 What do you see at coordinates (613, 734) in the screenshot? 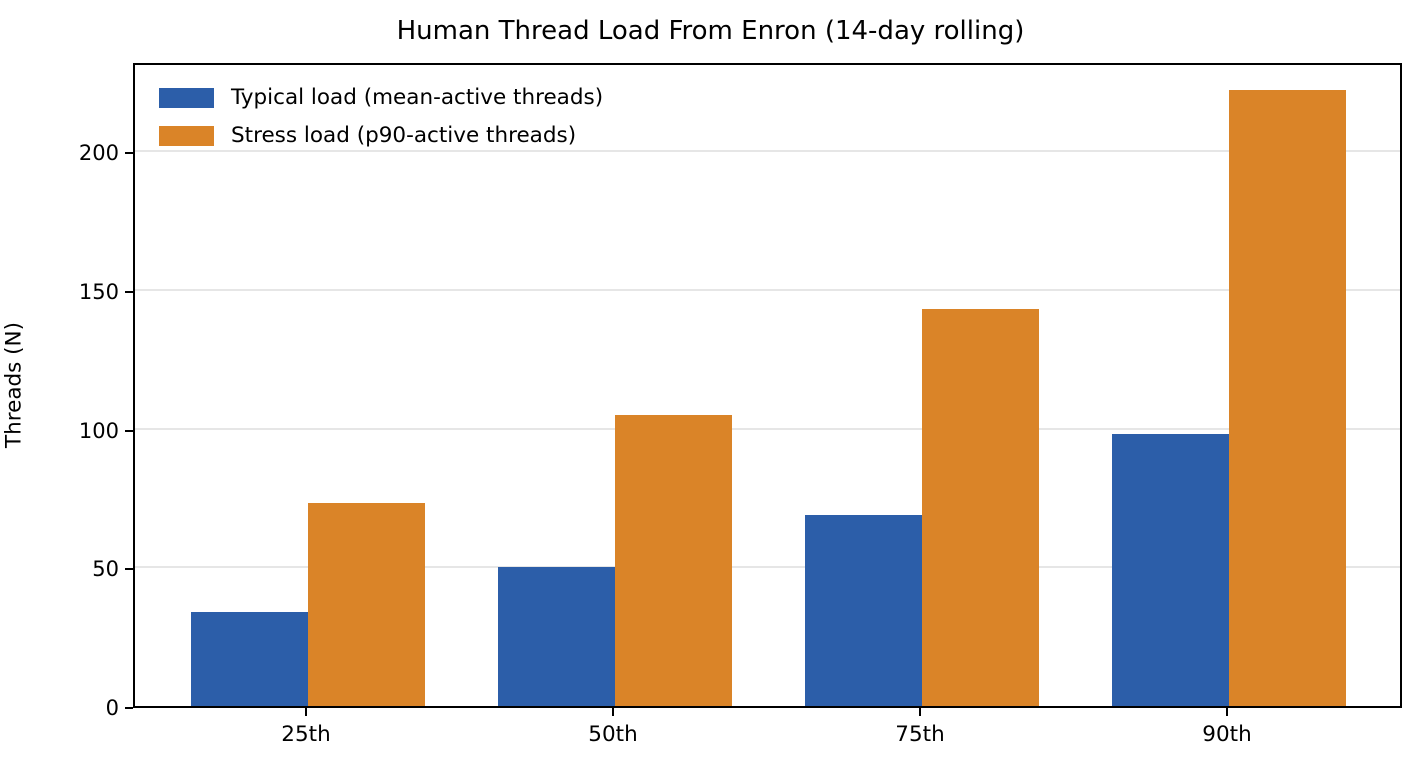
I see `x-tick-label-50th: 50th` at bounding box center [613, 734].